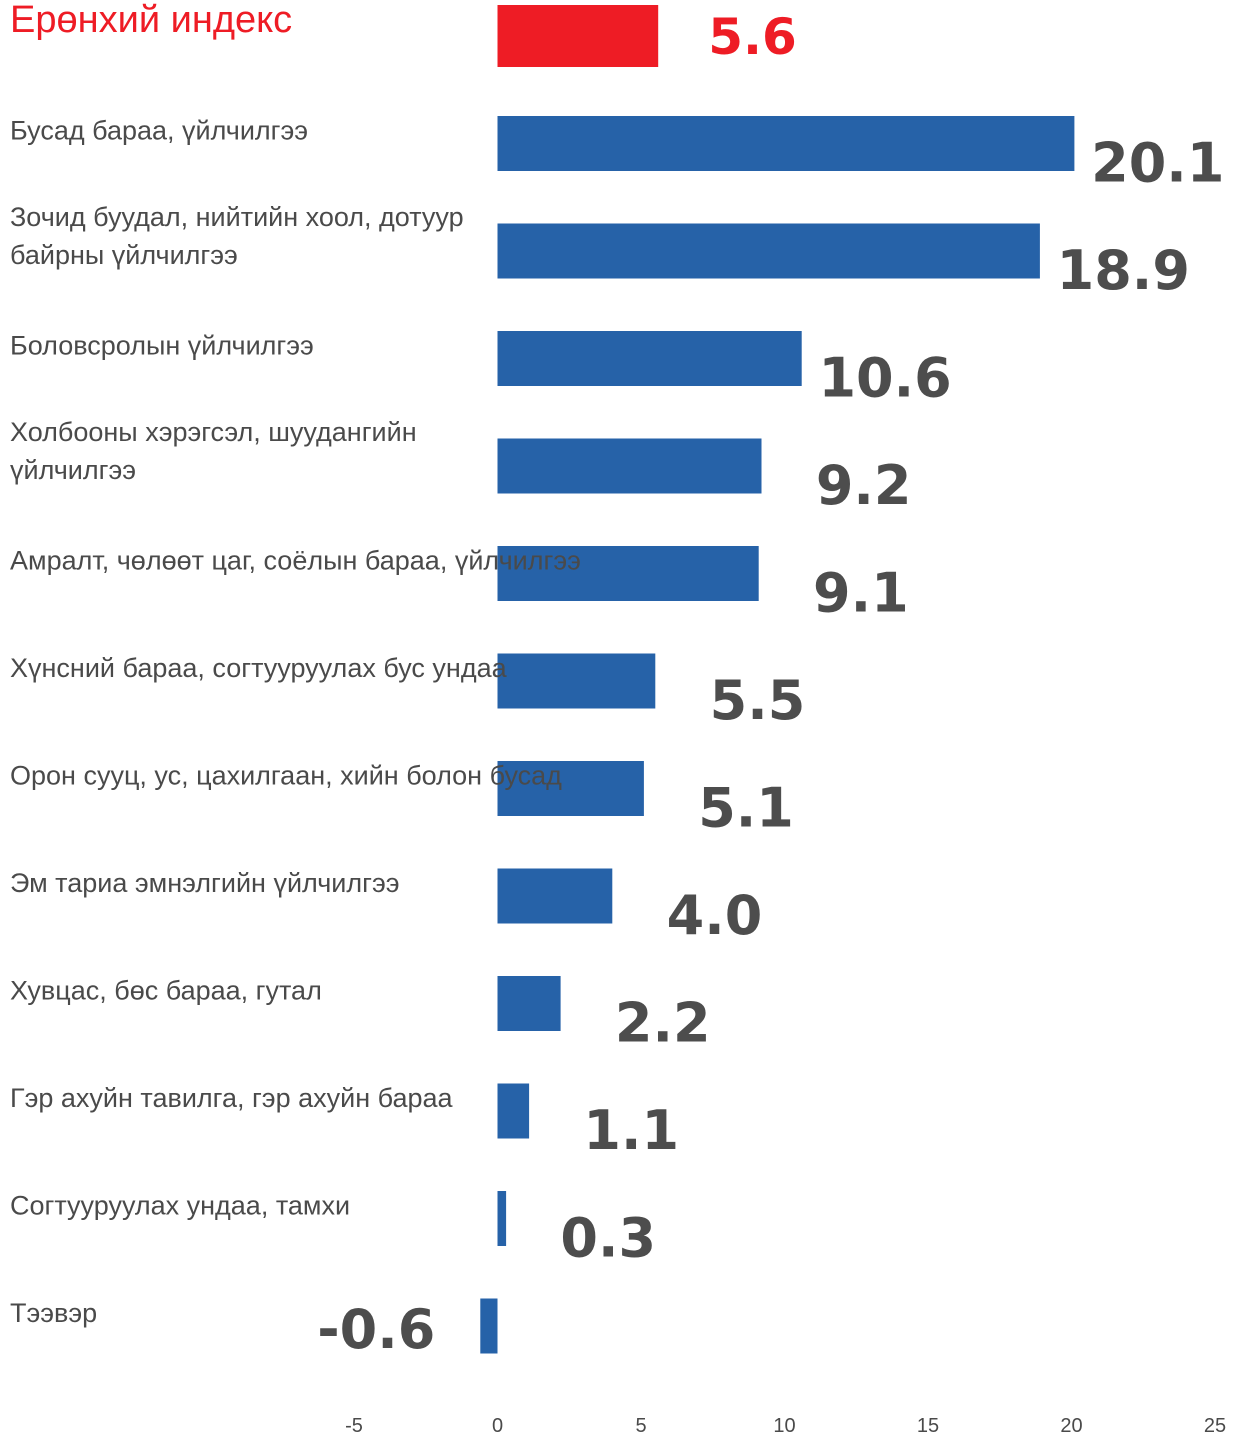  I want to click on x-tick-label: 20, so click(1071, 1426).